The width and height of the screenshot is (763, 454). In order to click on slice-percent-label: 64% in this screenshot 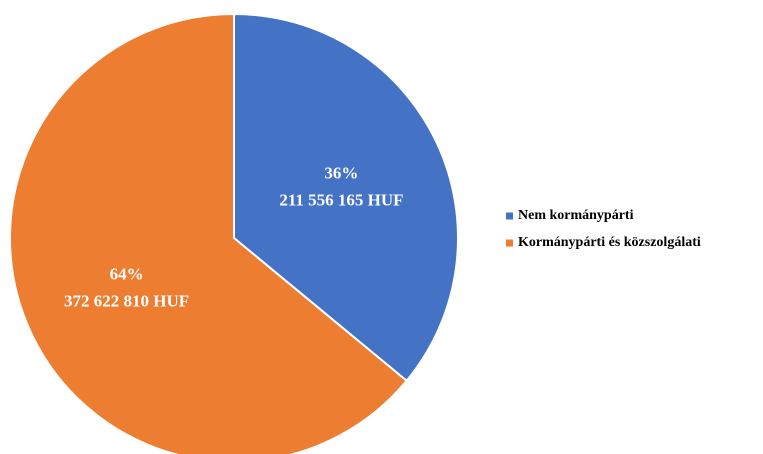, I will do `click(127, 273)`.